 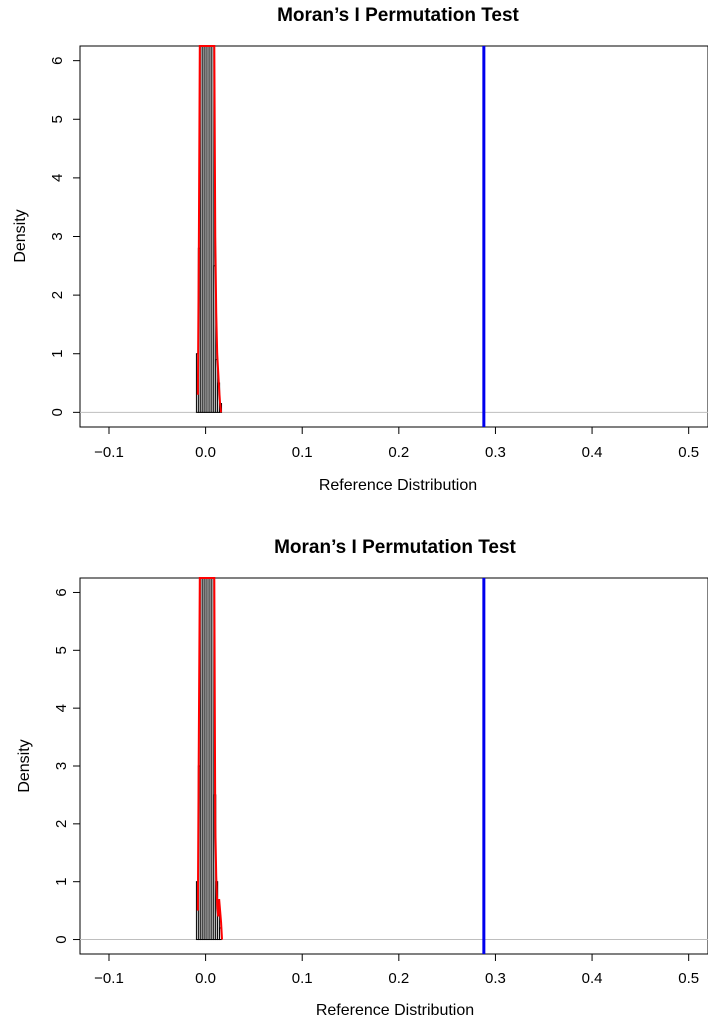 What do you see at coordinates (398, 15) in the screenshot?
I see `chart-title-1: Moran’s I Permutation Test` at bounding box center [398, 15].